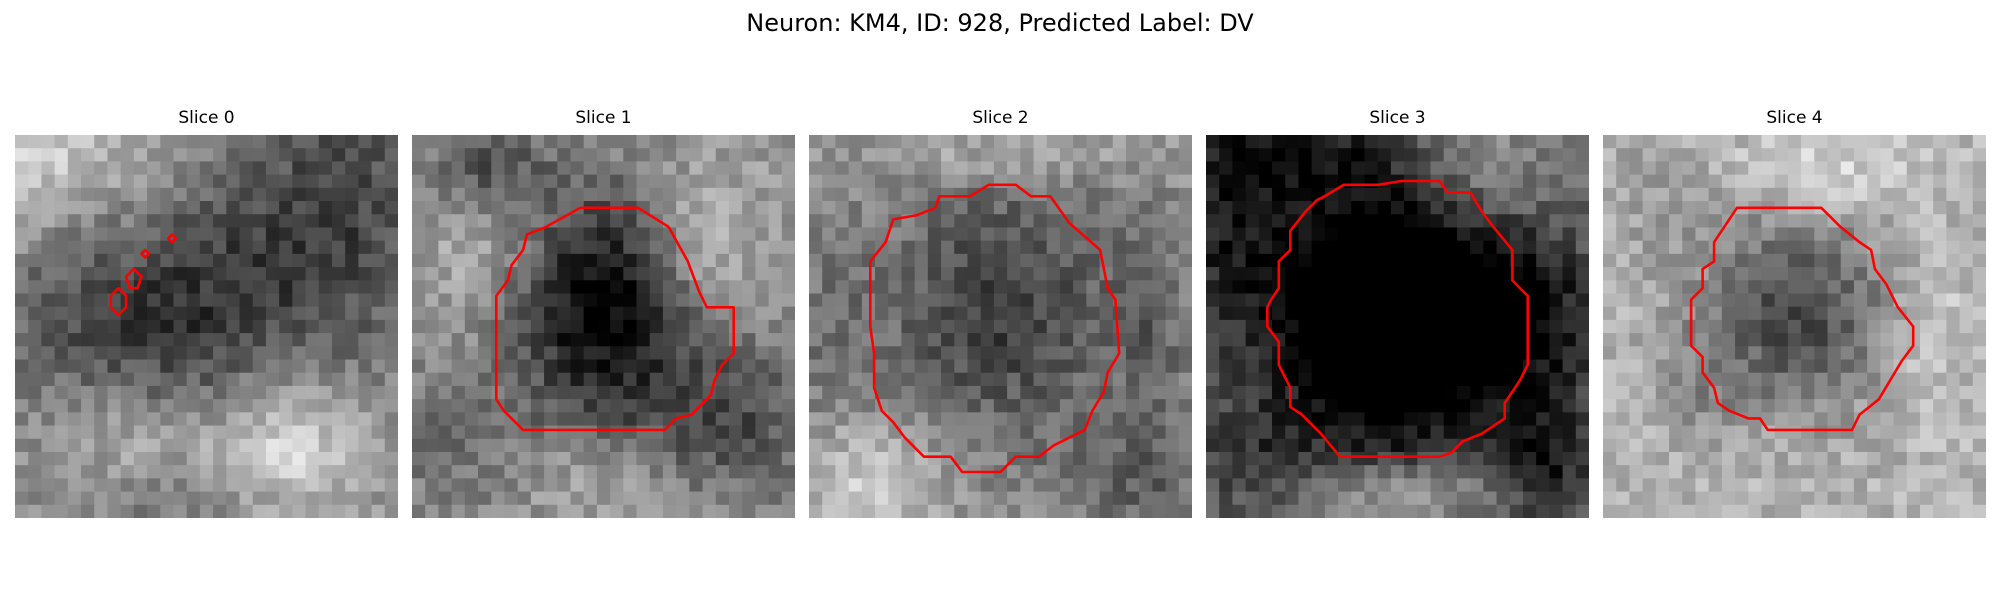 The height and width of the screenshot is (600, 2000). What do you see at coordinates (1000, 118) in the screenshot?
I see `slice-title-2: Slice 2` at bounding box center [1000, 118].